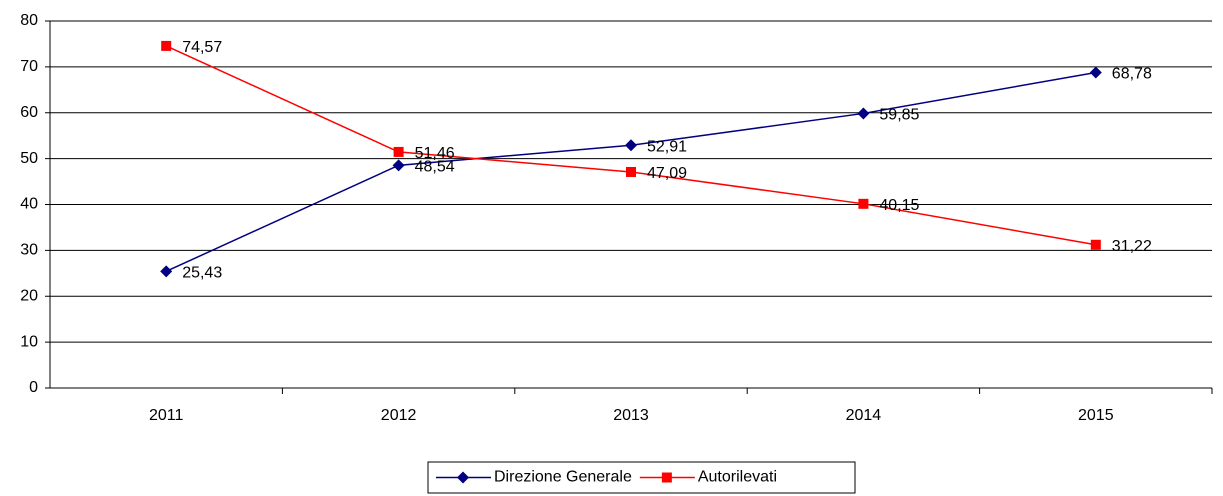  Describe the element at coordinates (29, 250) in the screenshot. I see `y-tick-label: 30` at that location.